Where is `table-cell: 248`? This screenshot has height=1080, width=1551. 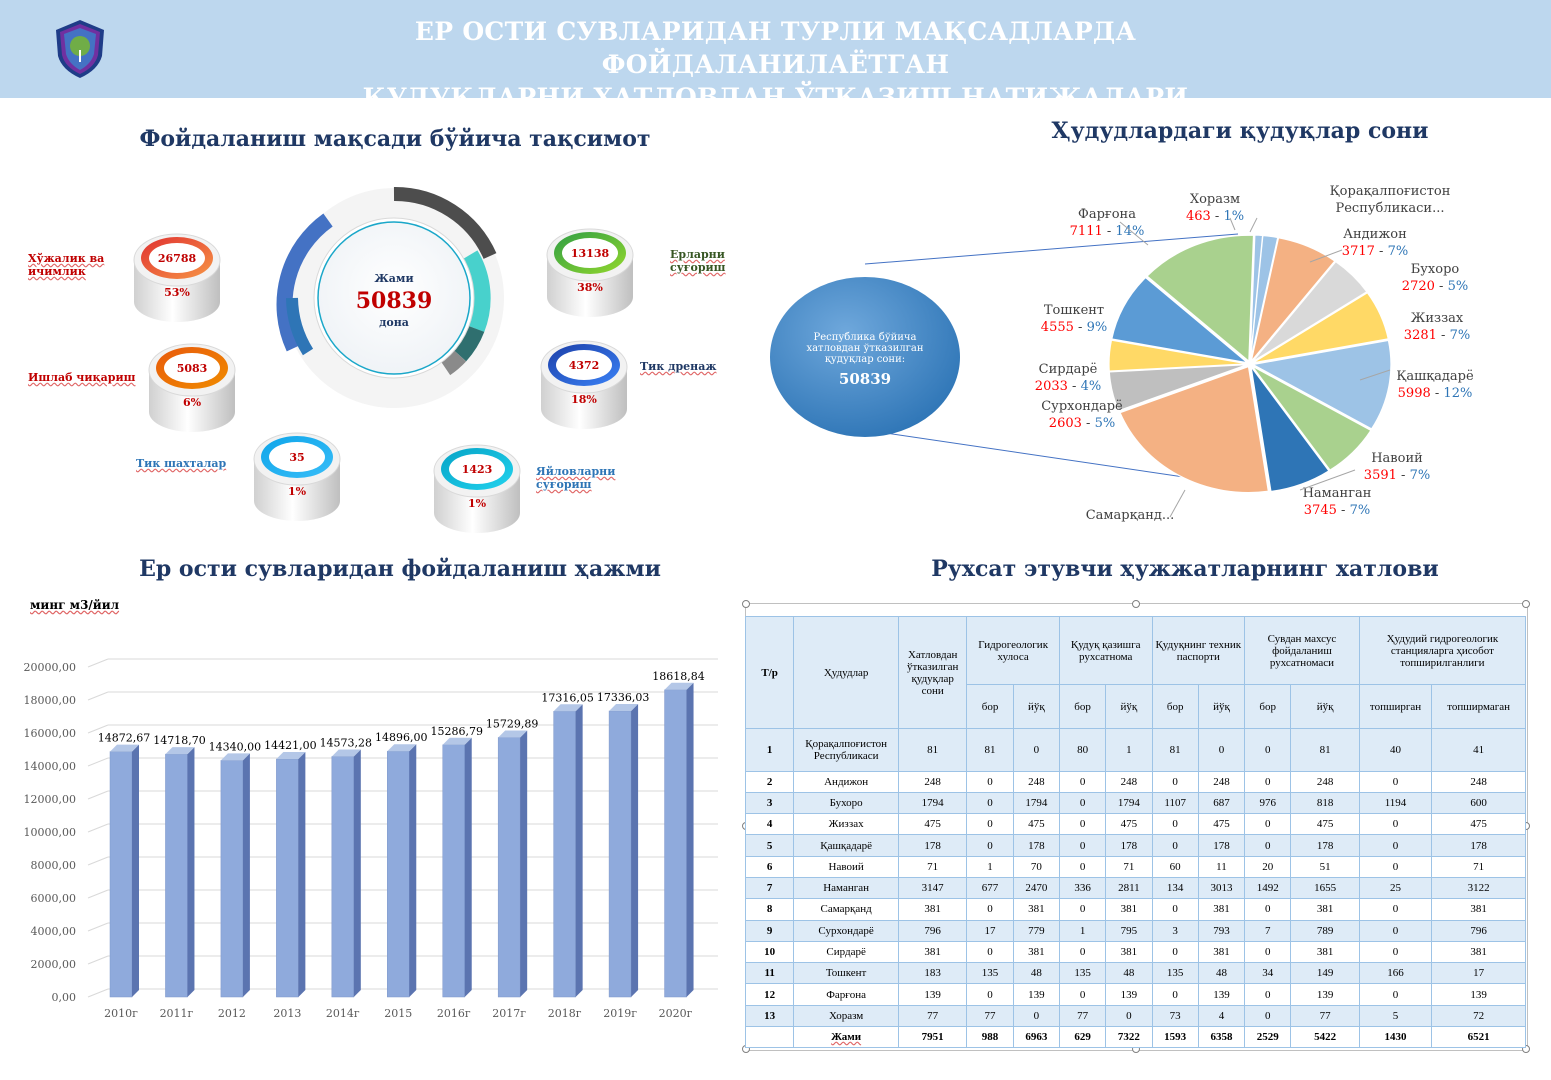
table-cell: 248 is located at coordinates (932, 781).